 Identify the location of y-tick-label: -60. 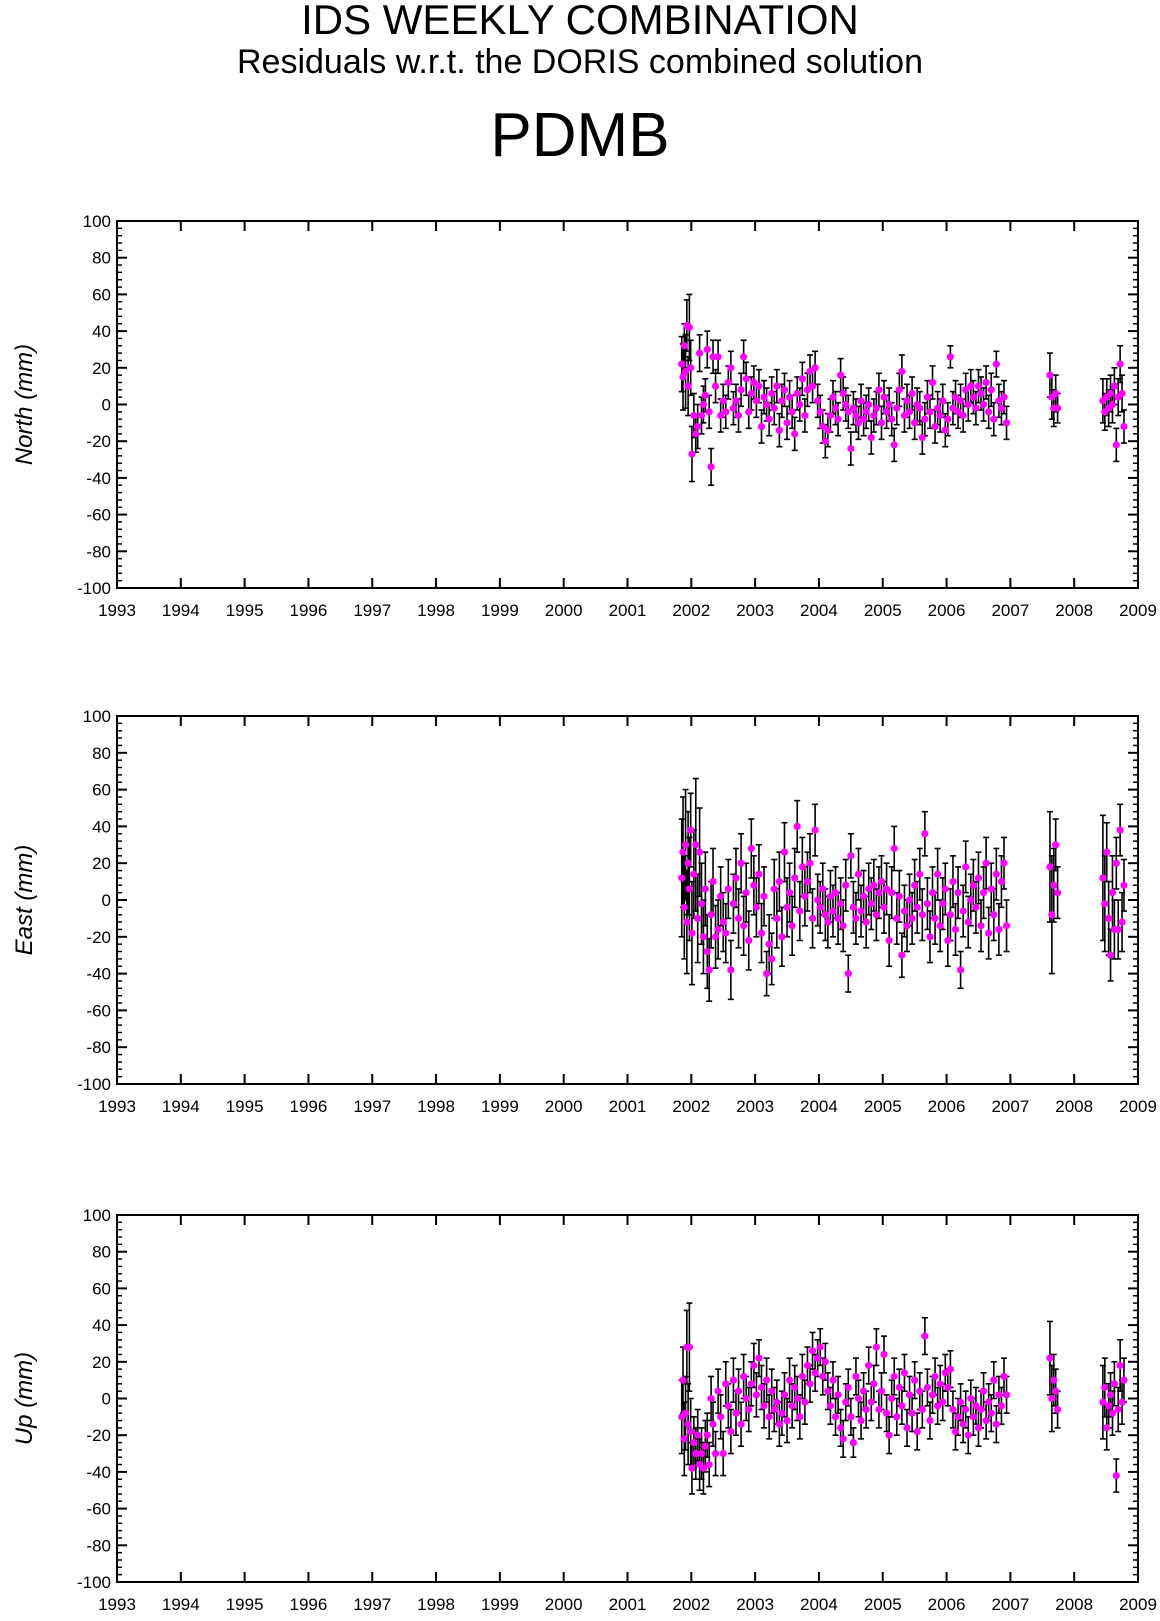
(98, 1509).